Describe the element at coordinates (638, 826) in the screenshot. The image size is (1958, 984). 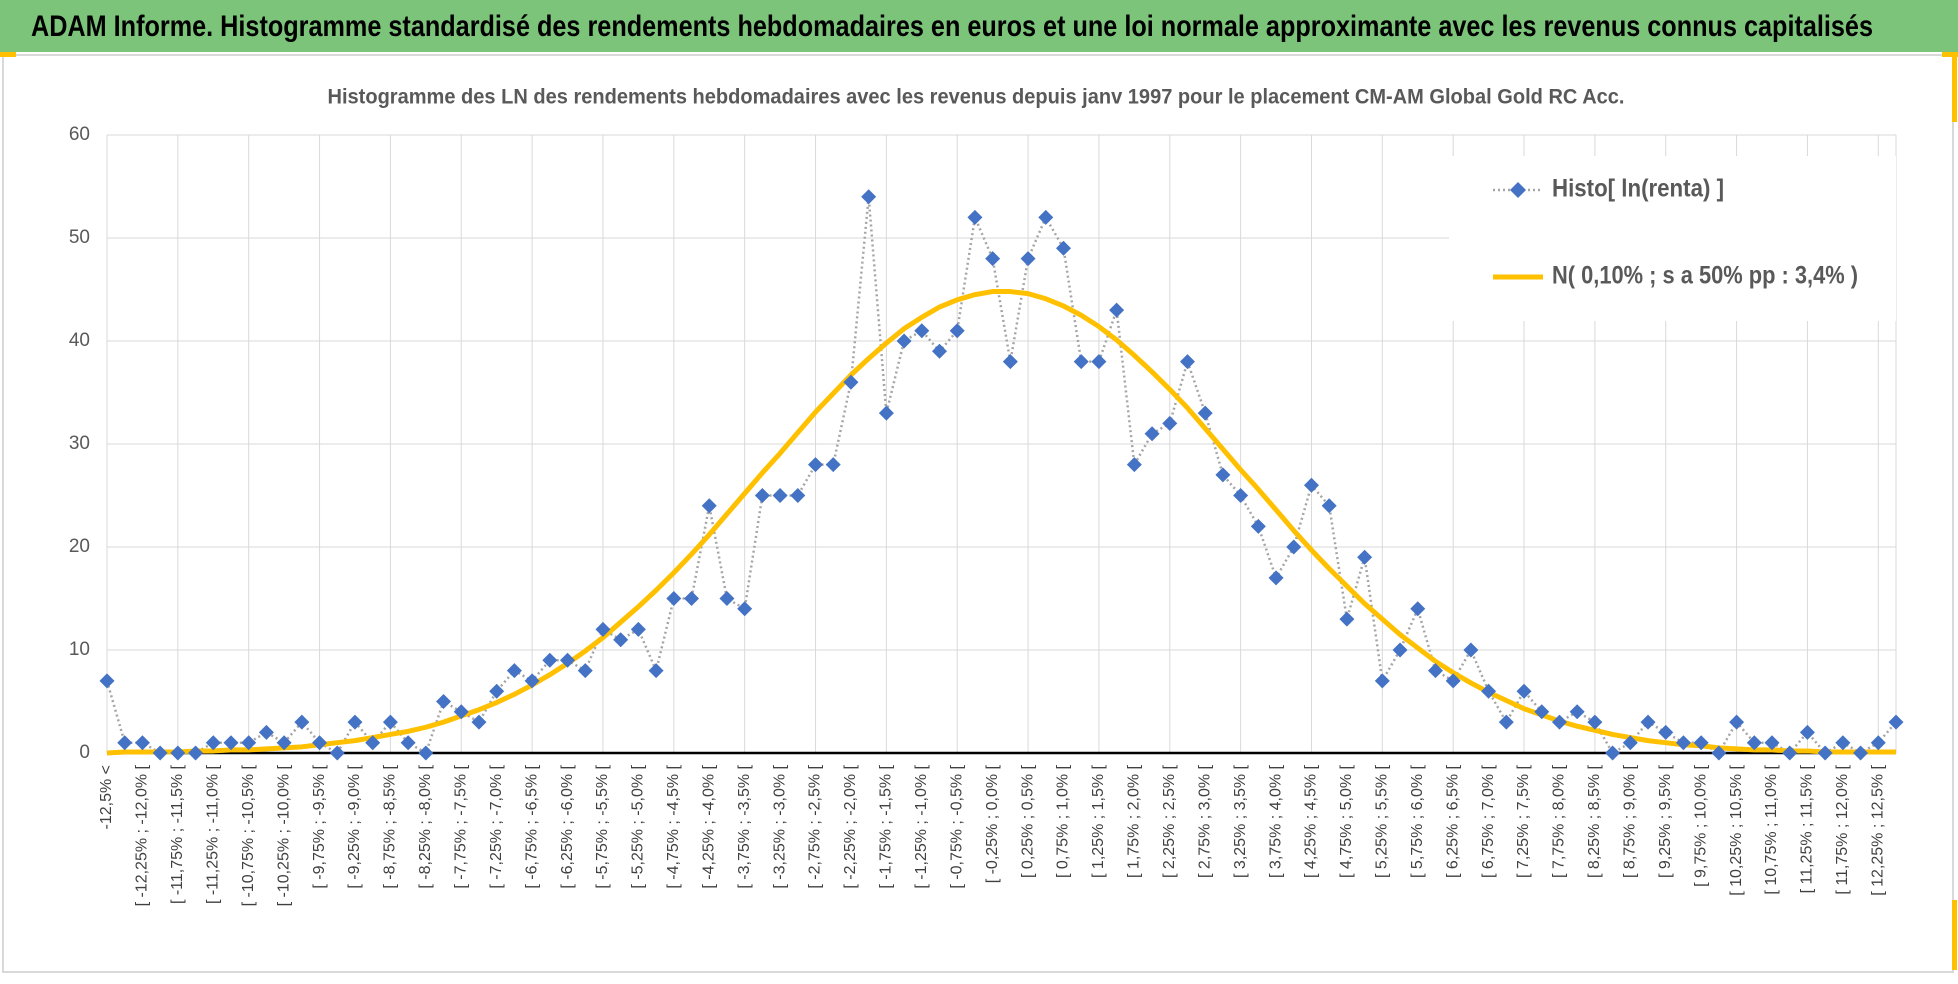
I see `x-tick-label: [ -5,25% ; -5,0% [` at that location.